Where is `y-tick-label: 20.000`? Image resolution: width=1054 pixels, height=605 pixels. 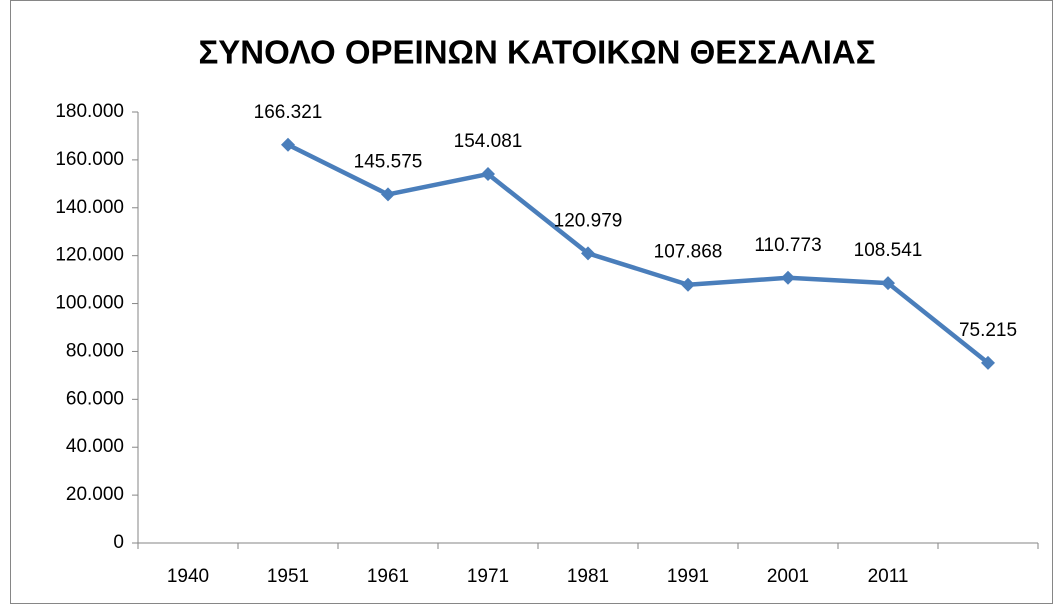 y-tick-label: 20.000 is located at coordinates (95, 494).